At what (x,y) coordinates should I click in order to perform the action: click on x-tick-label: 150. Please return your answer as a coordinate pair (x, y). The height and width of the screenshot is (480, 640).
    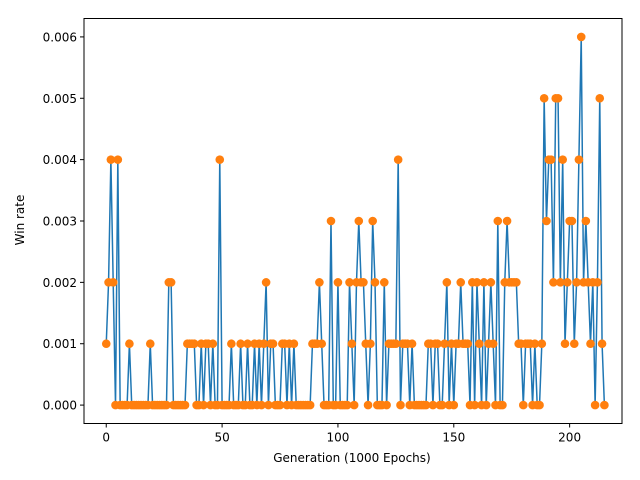
    Looking at the image, I should click on (453, 438).